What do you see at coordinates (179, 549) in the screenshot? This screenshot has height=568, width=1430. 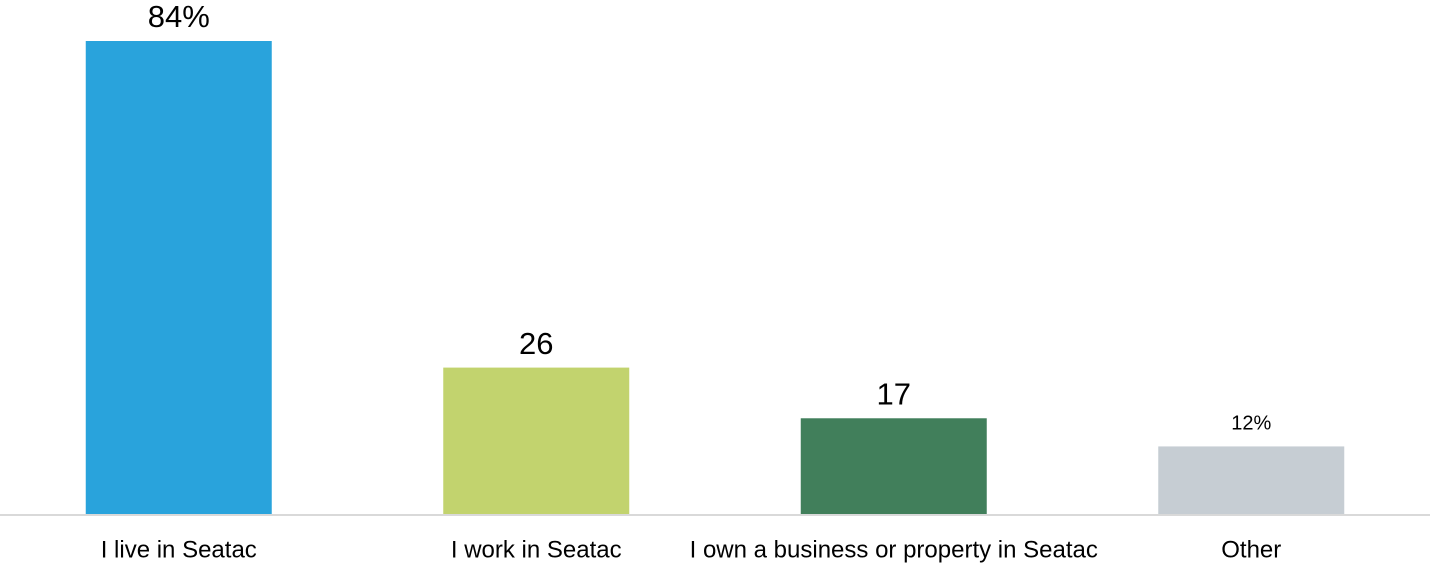 I see `x-tick-label: I live in Seatac` at bounding box center [179, 549].